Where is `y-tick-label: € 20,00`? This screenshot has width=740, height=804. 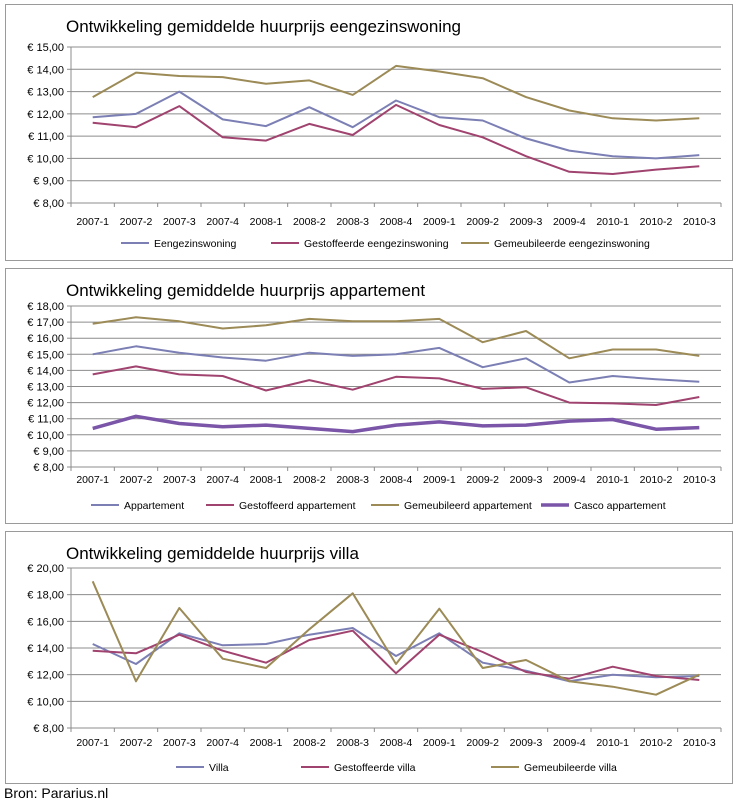
y-tick-label: € 20,00 is located at coordinates (45, 569).